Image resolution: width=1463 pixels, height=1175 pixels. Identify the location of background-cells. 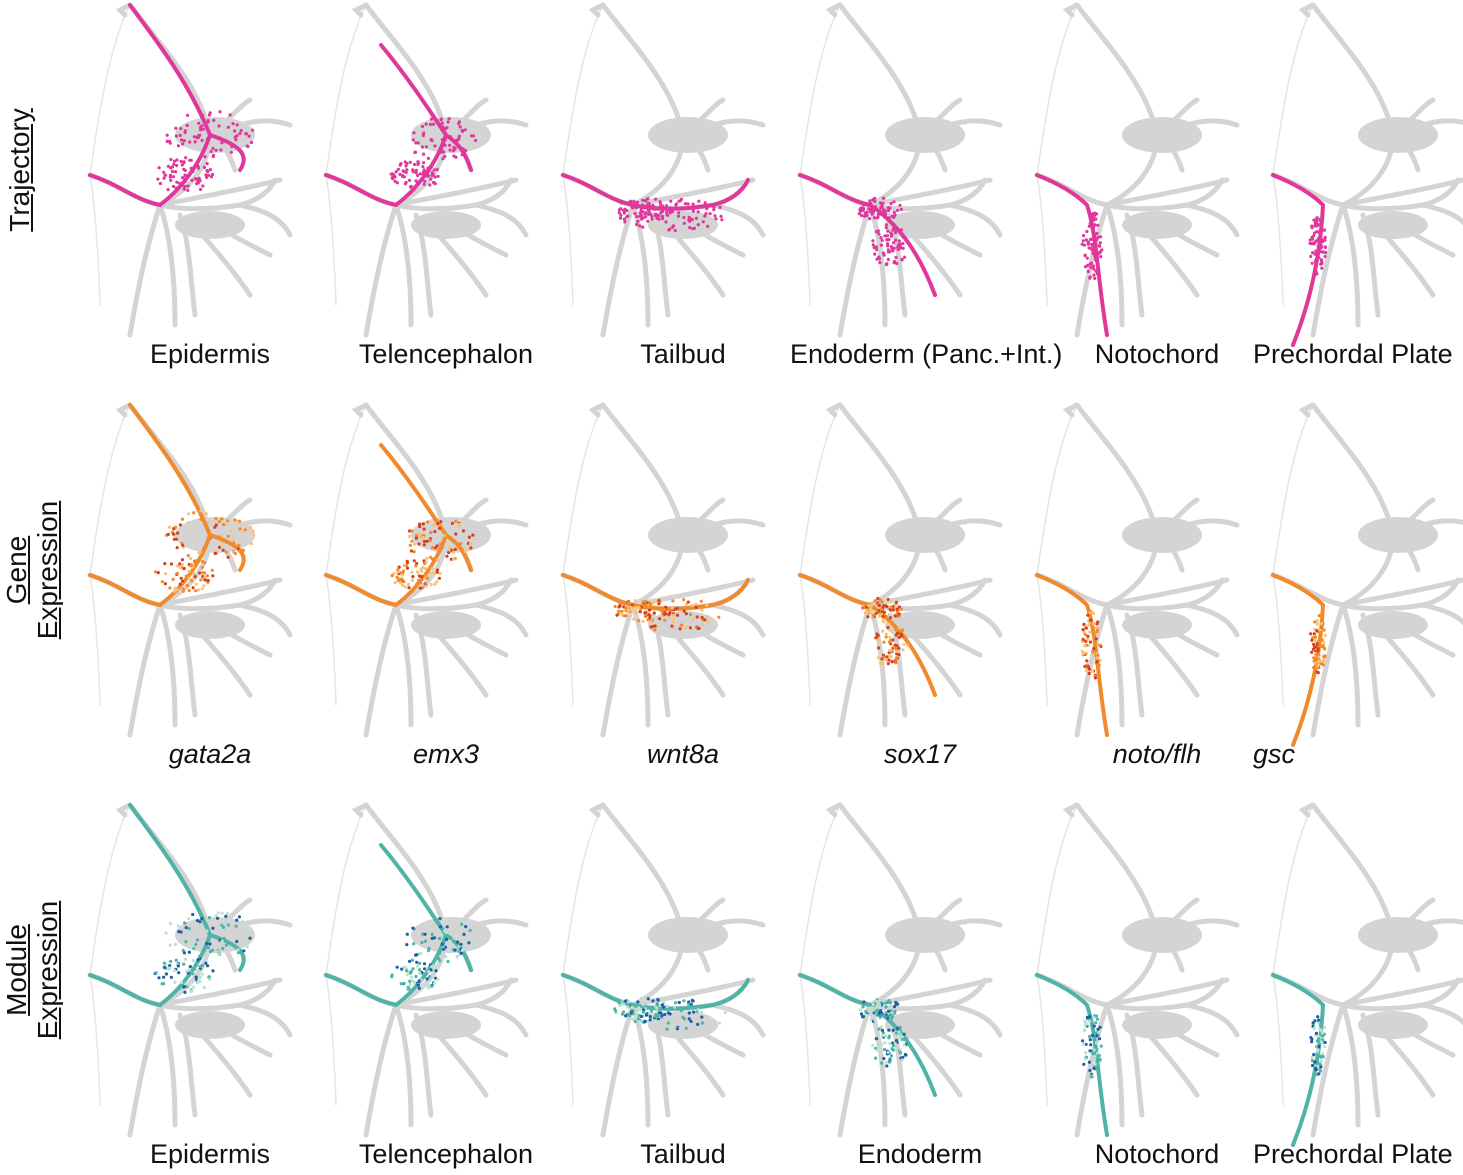
(900, 970).